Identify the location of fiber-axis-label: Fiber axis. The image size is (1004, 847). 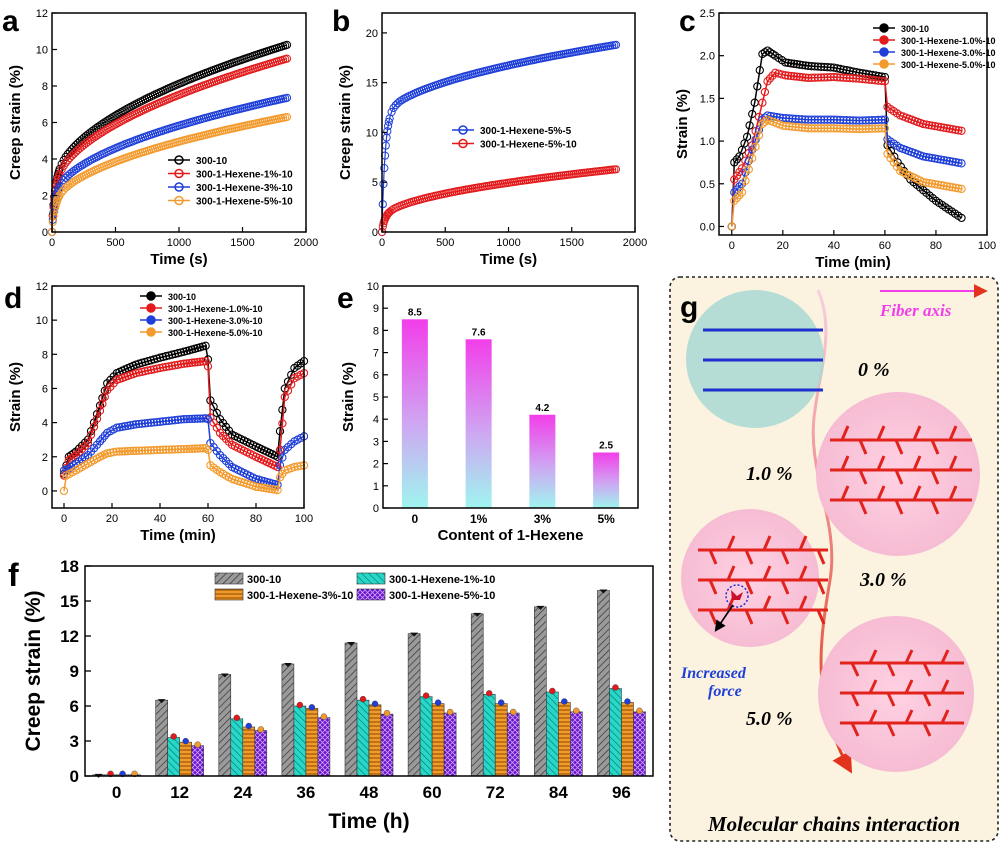
(915, 310).